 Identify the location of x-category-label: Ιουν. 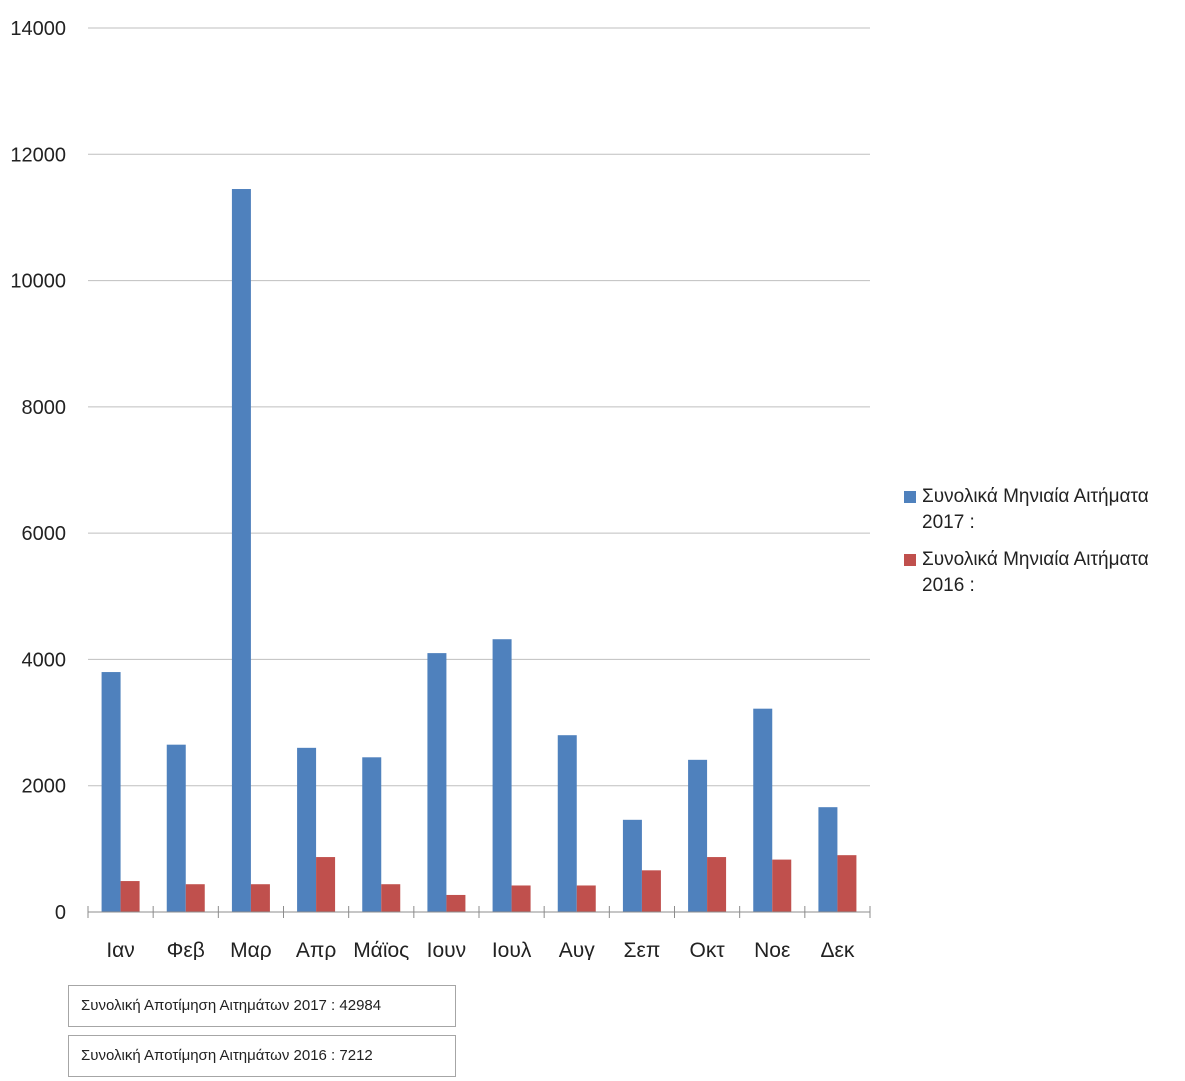
(447, 949).